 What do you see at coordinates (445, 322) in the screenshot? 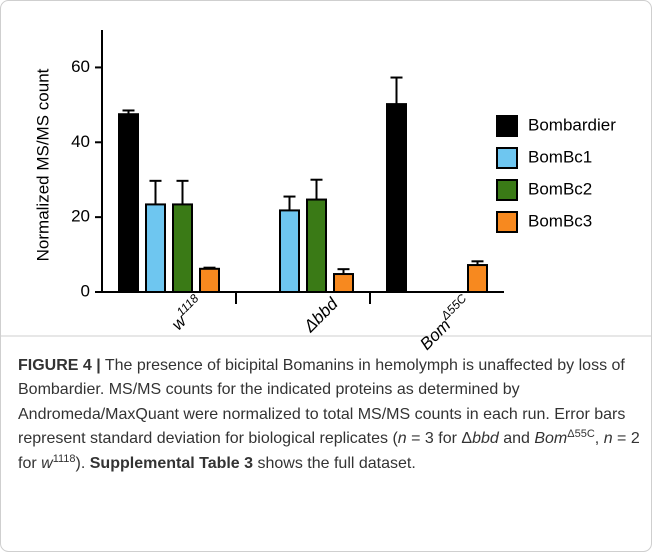
I see `x-tick-label: BomΔ55C` at bounding box center [445, 322].